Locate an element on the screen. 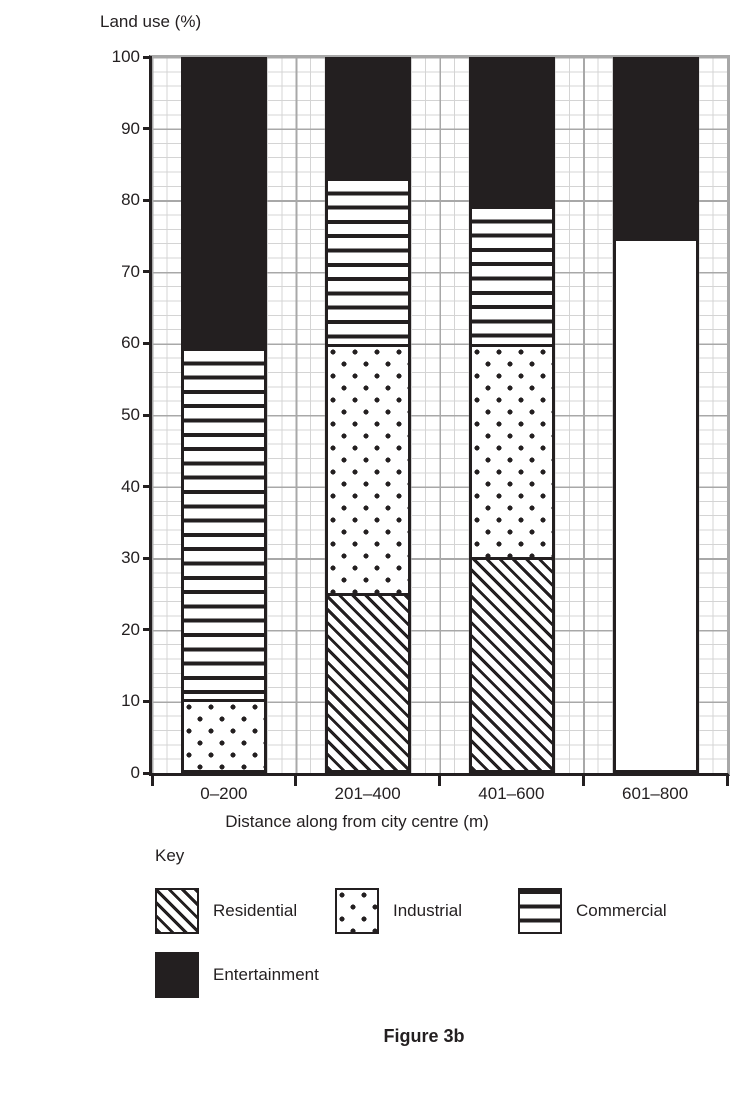 This screenshot has width=742, height=1097. y-tick-label: 40 is located at coordinates (130, 486).